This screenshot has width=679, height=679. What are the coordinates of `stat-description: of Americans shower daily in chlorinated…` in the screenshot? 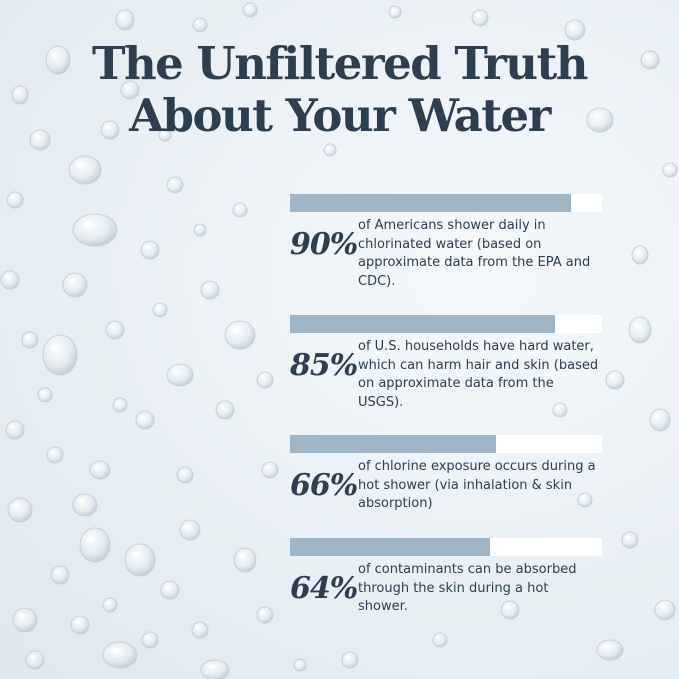 It's located at (474, 253).